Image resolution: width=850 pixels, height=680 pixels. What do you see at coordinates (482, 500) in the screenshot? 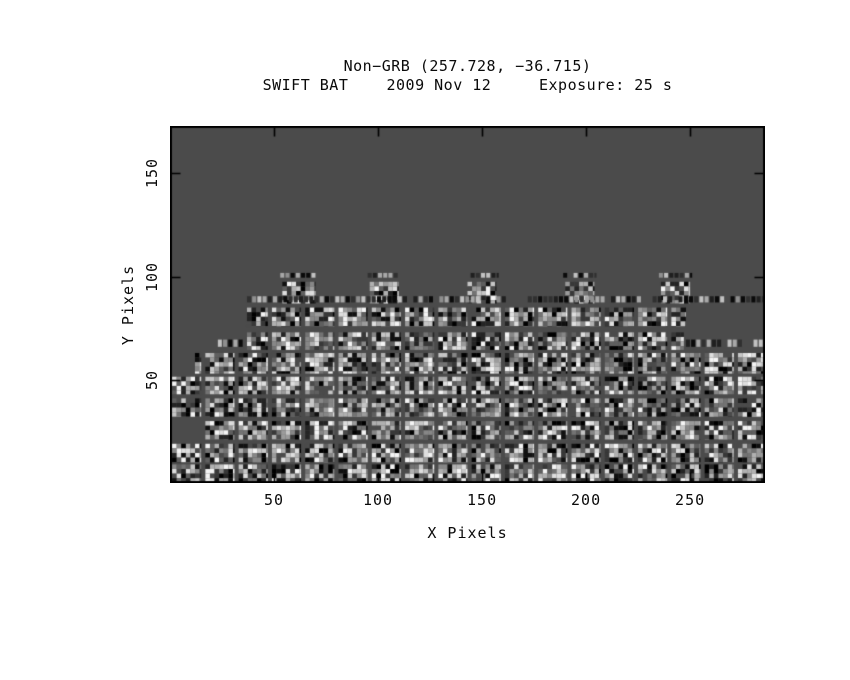
I see `x-tick-label-150: 150` at bounding box center [482, 500].